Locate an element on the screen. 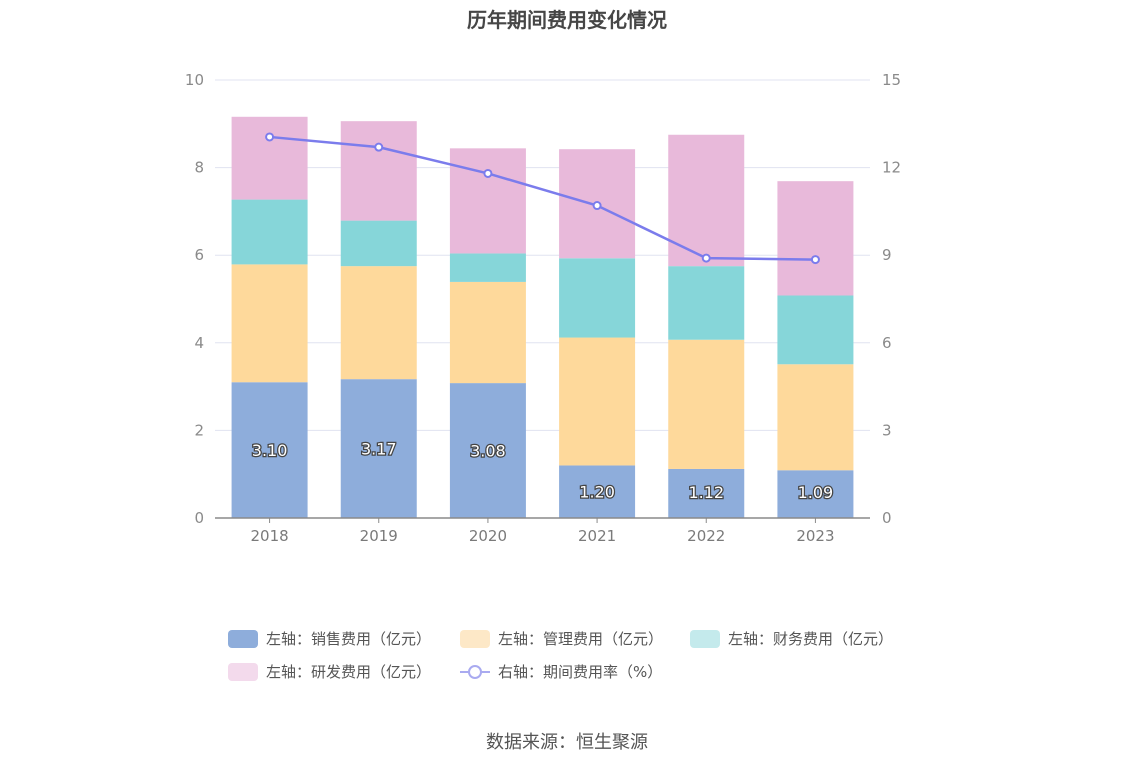  legend-label: 右轴：期间费用率（%） is located at coordinates (580, 672).